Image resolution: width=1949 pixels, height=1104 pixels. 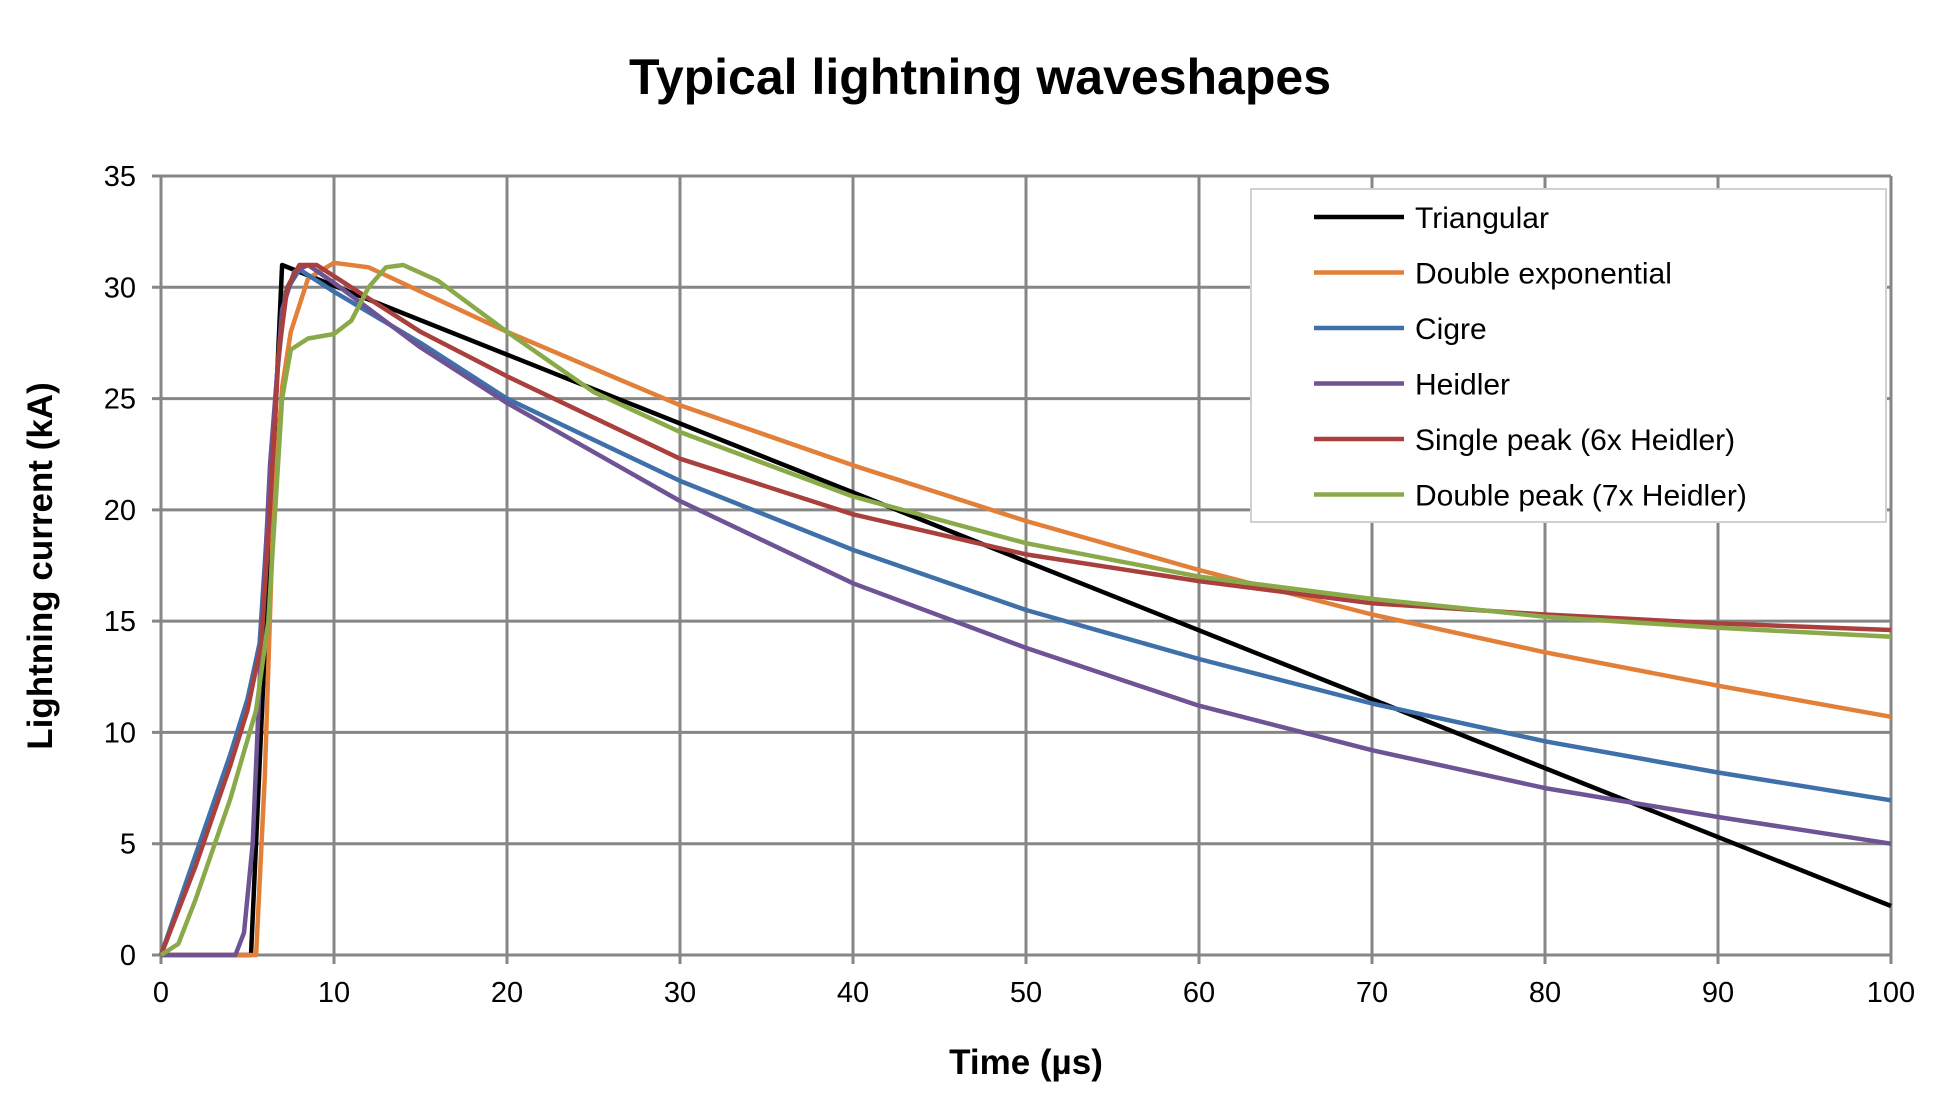 I want to click on x-tick-label: 20, so click(x=507, y=993).